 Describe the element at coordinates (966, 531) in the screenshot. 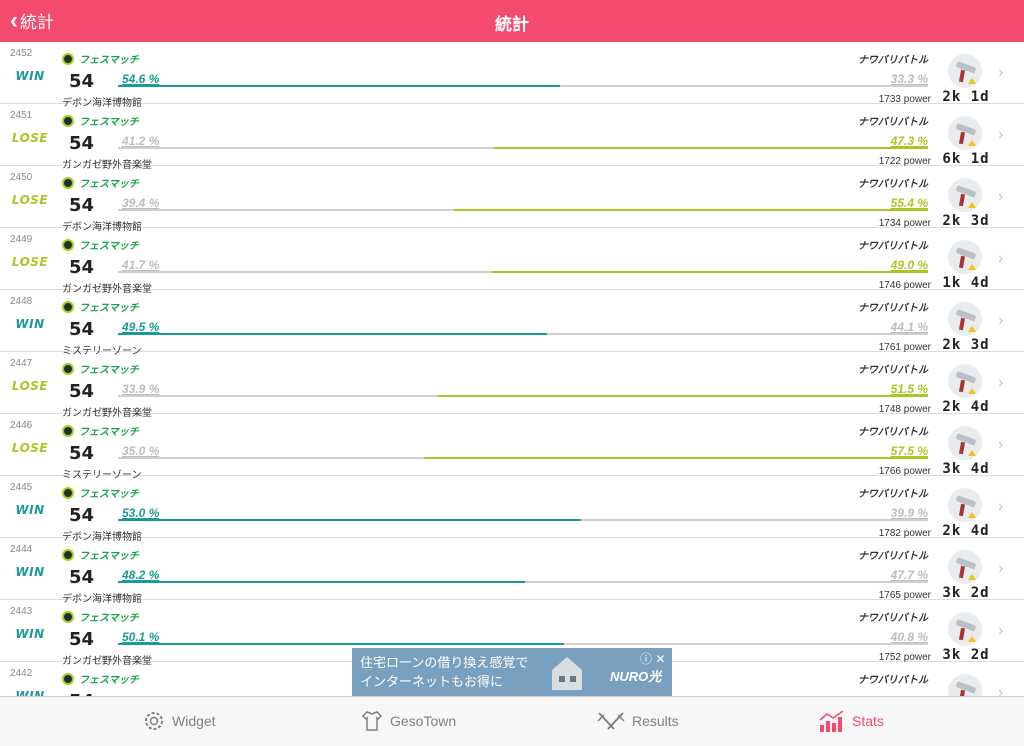

I see `kill-death: 2k 4d` at that location.